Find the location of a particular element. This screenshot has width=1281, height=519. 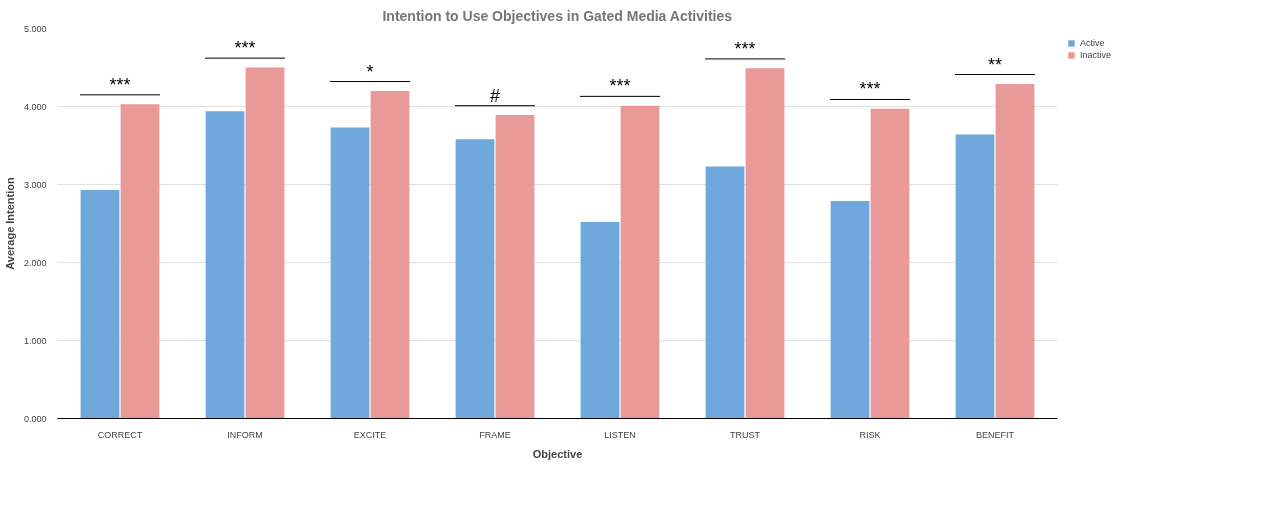

annotation: # is located at coordinates (495, 95).